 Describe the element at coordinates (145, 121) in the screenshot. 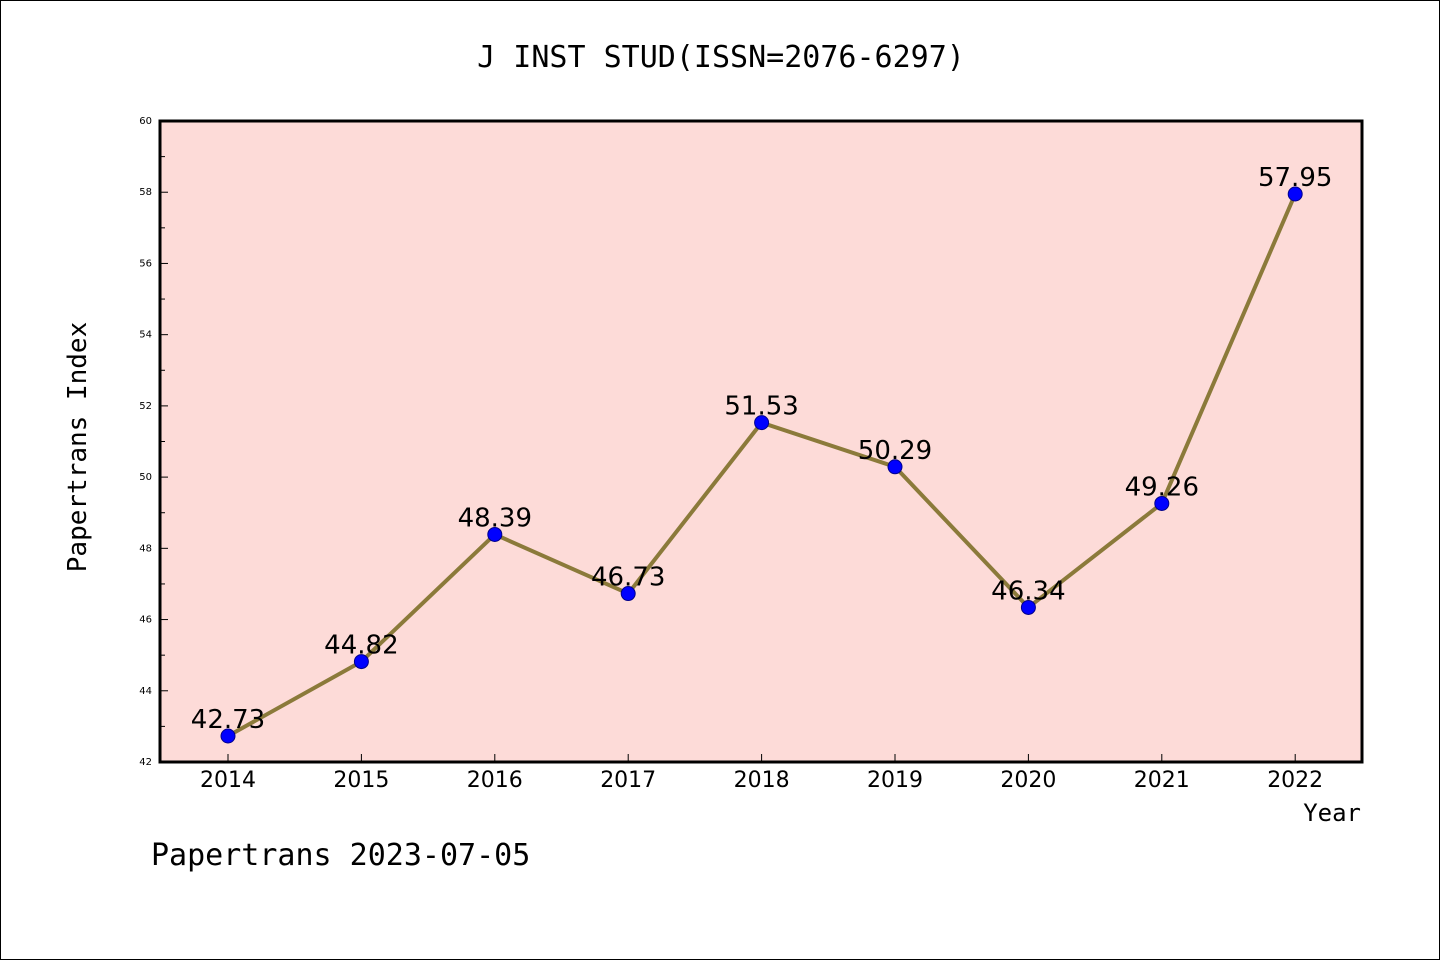

I see `y-tick-label: 60` at that location.